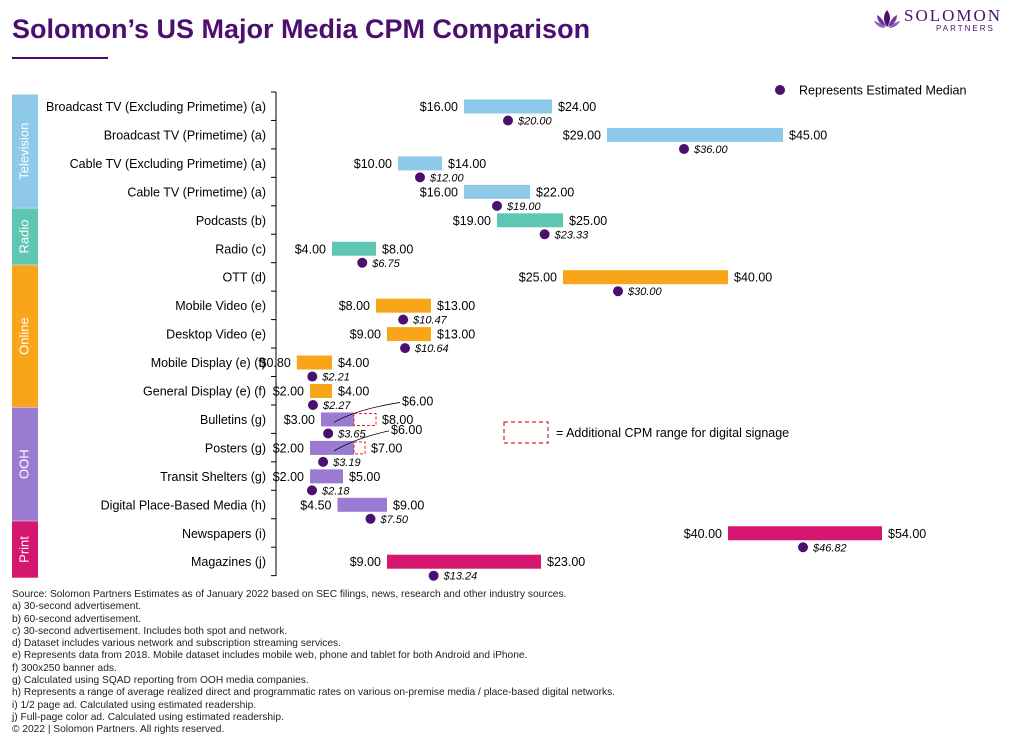 The image size is (1024, 746). What do you see at coordinates (196, 192) in the screenshot?
I see `category-label: Cable TV (Primetime) (a)` at bounding box center [196, 192].